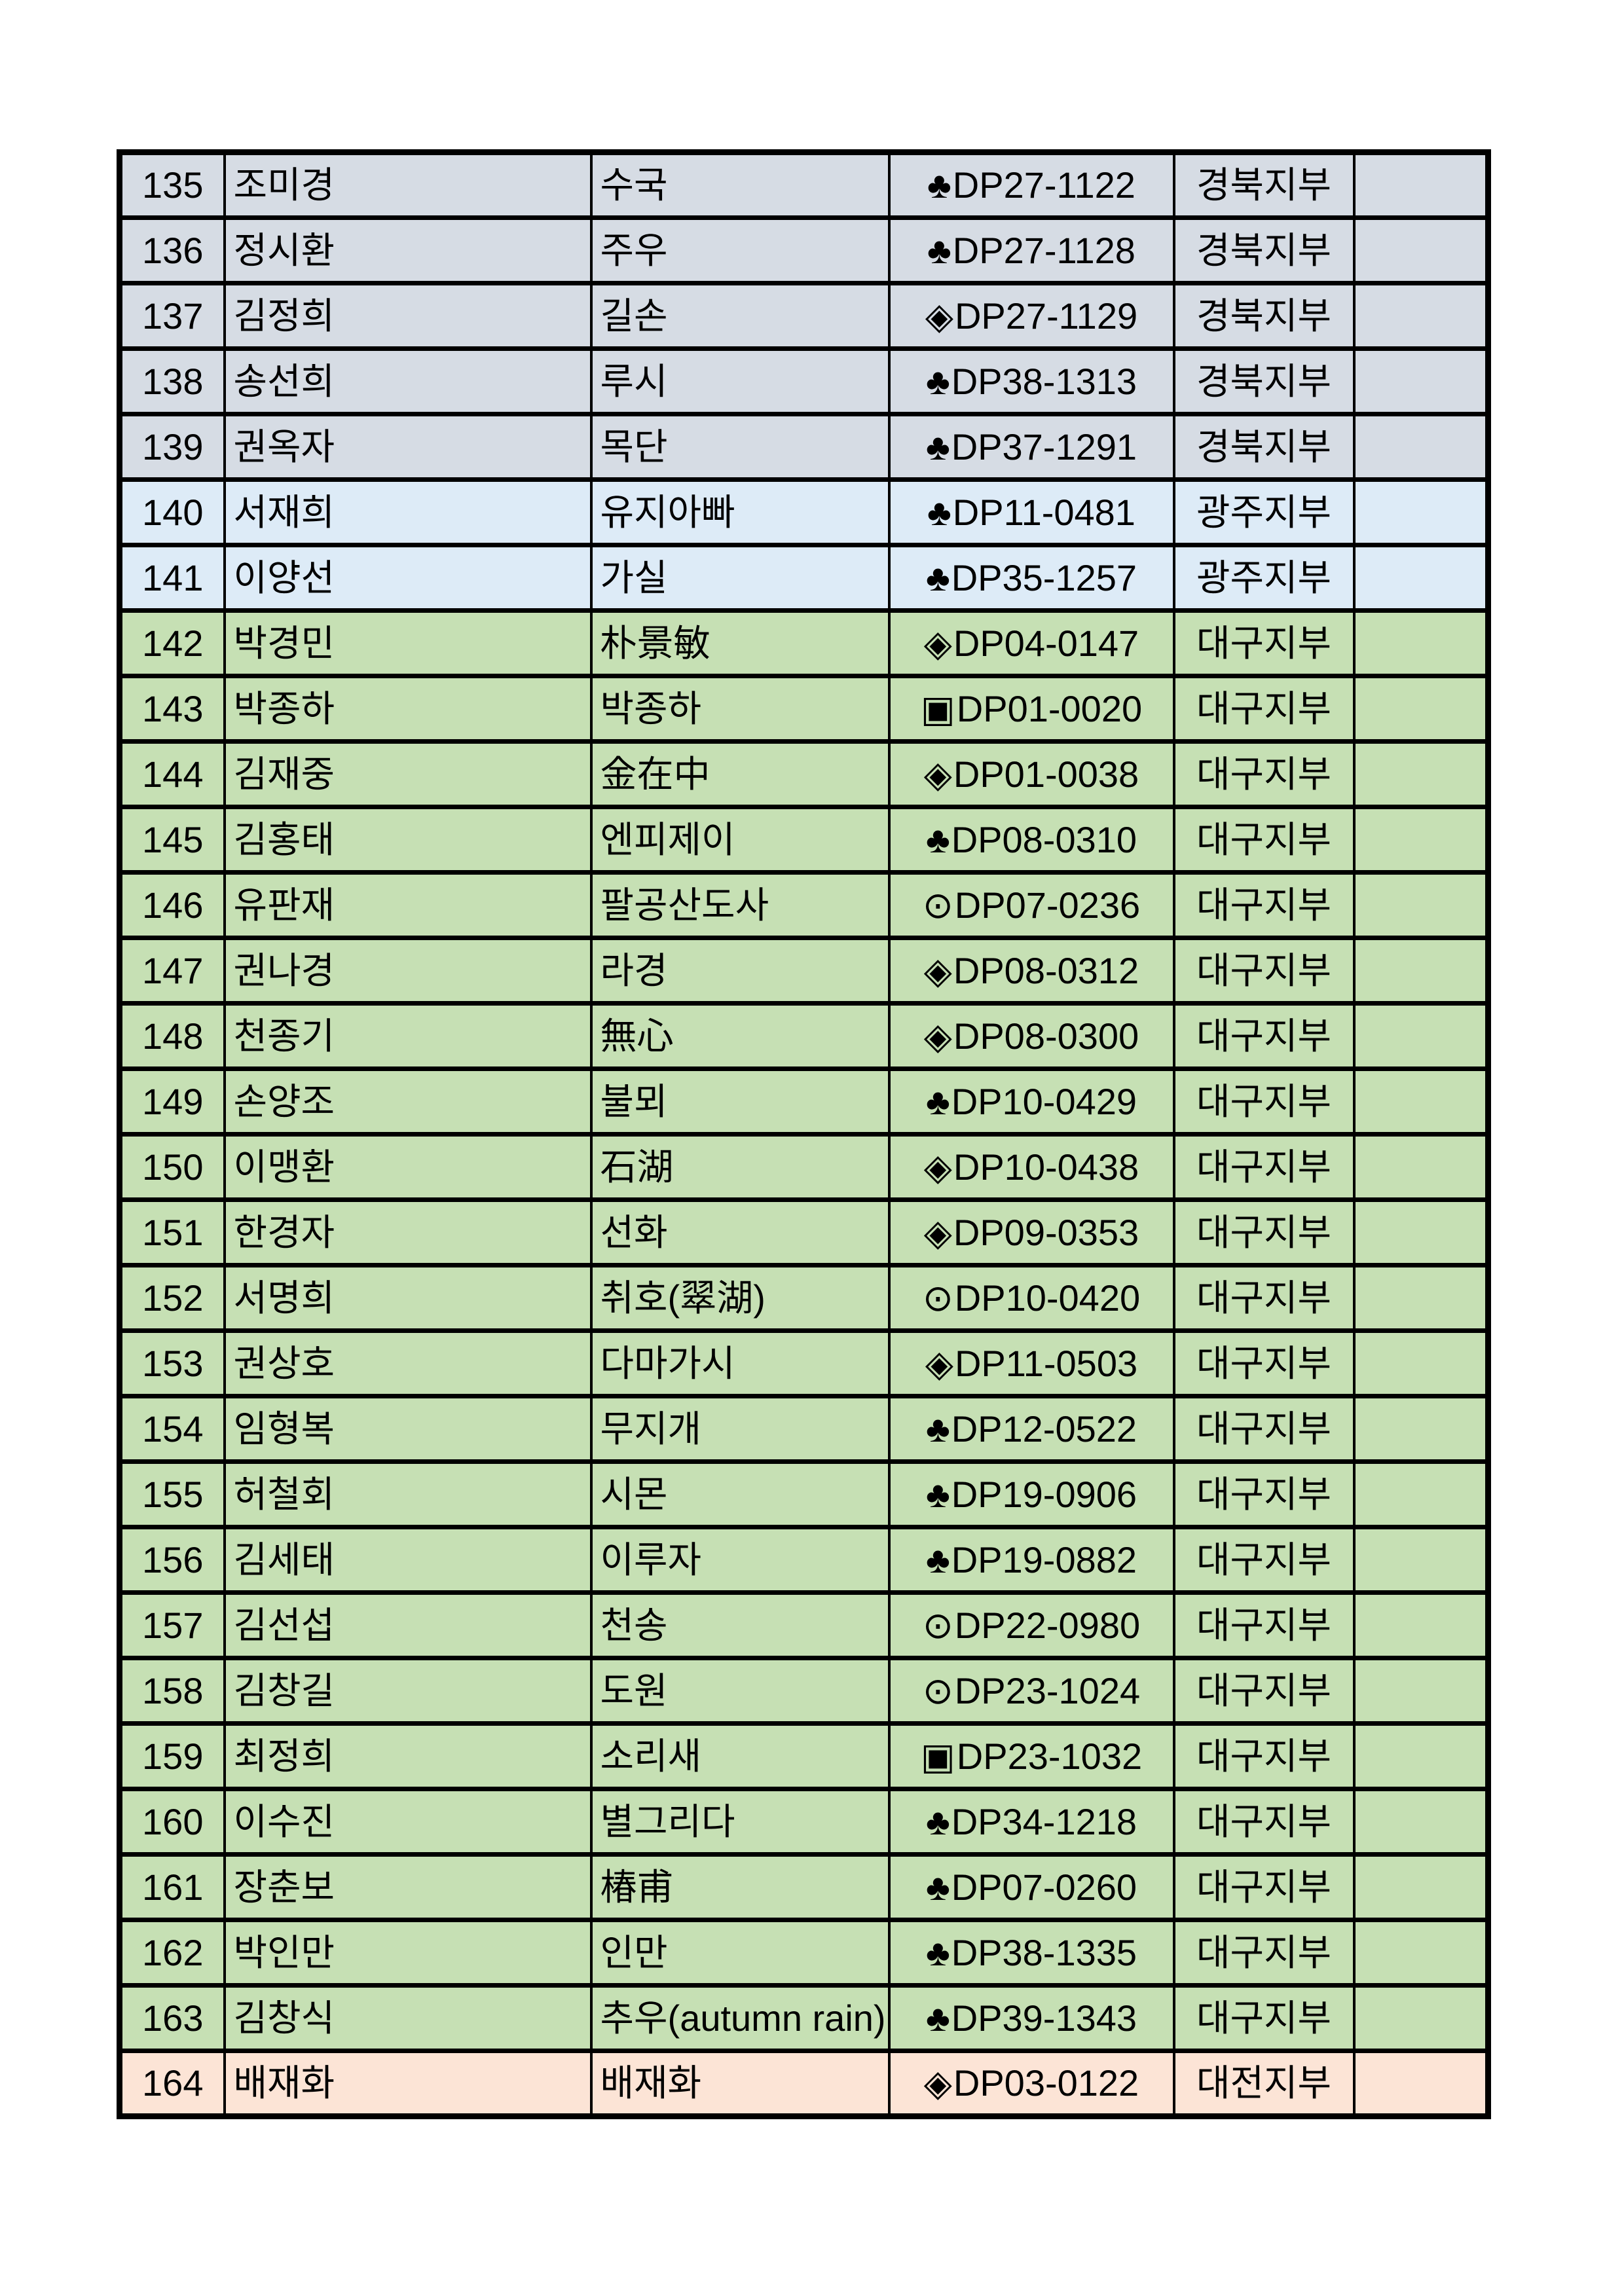  Describe the element at coordinates (408, 2084) in the screenshot. I see `member-name-cell: 배재화` at that location.